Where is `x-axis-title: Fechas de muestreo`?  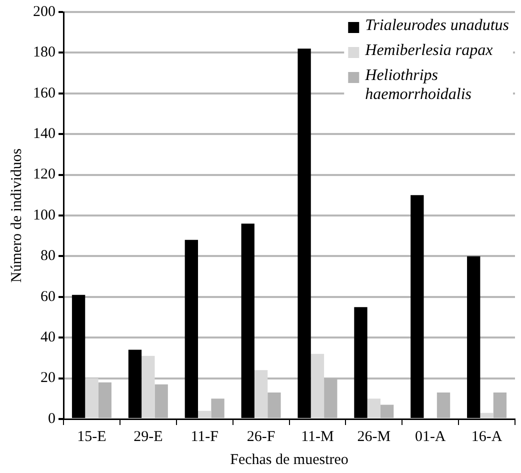 x-axis-title: Fechas de muestreo is located at coordinates (289, 460).